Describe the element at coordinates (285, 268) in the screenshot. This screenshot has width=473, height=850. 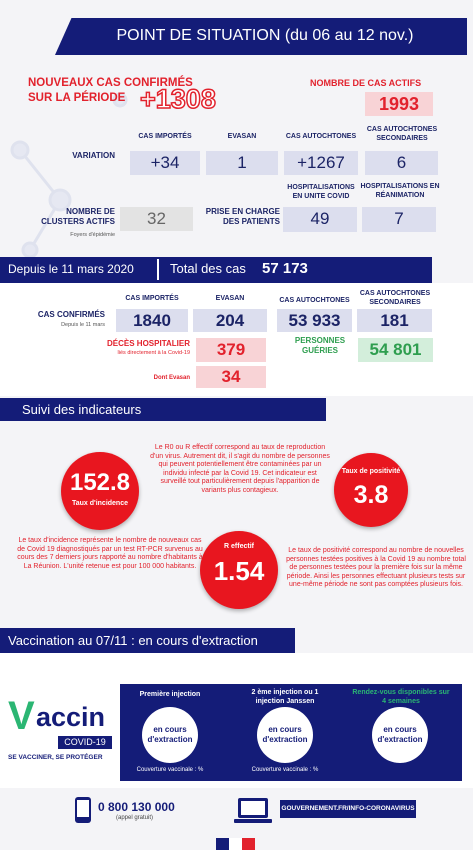
I see `total-value: 57 173` at that location.